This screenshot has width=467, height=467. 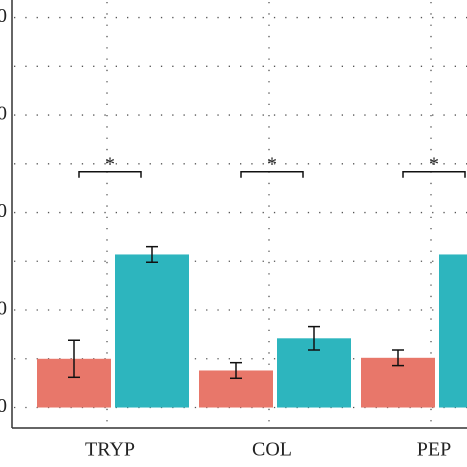 What do you see at coordinates (3, 211) in the screenshot?
I see `y-tick-label: 20` at bounding box center [3, 211].